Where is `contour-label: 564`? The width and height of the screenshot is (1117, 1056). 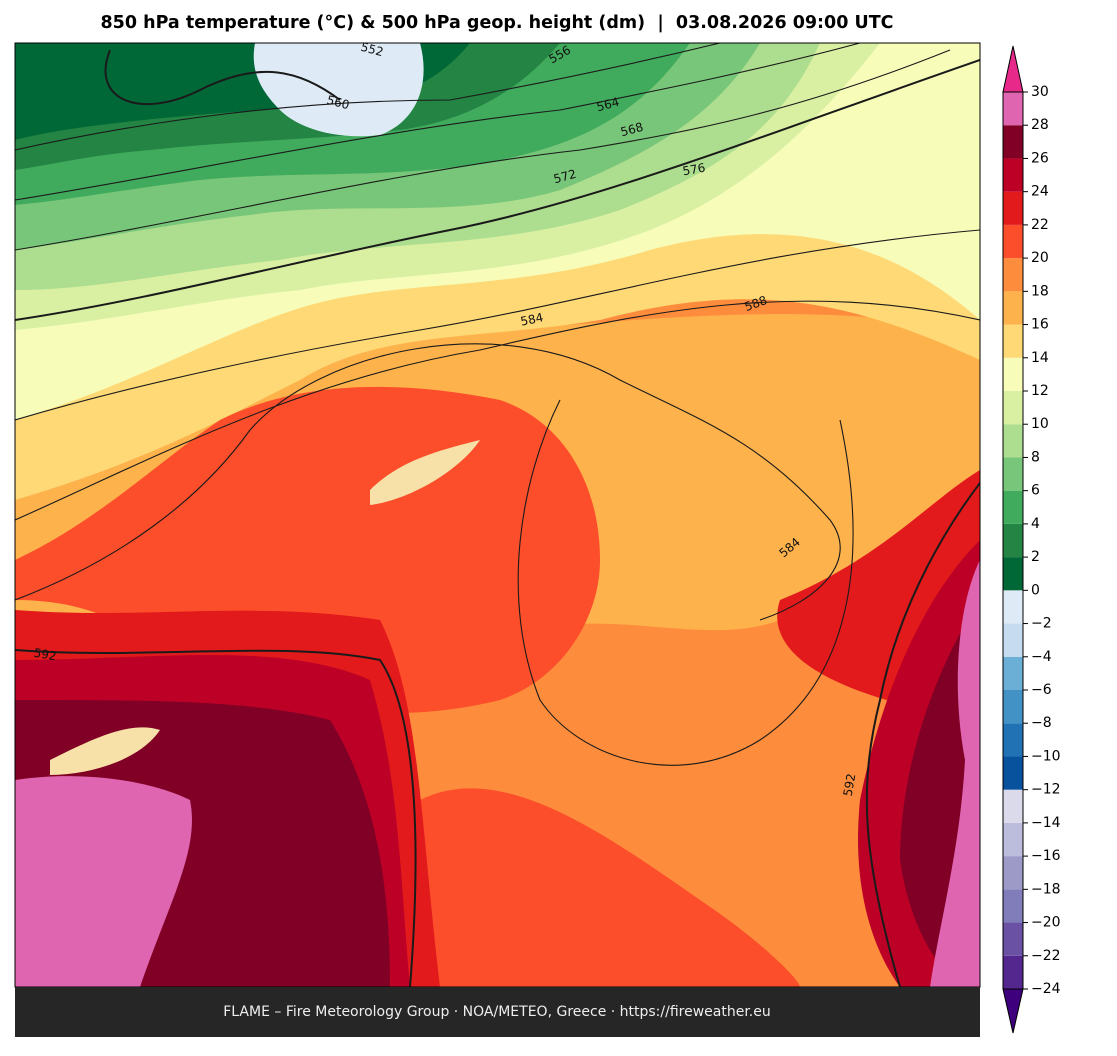
contour-label: 564 is located at coordinates (608, 104).